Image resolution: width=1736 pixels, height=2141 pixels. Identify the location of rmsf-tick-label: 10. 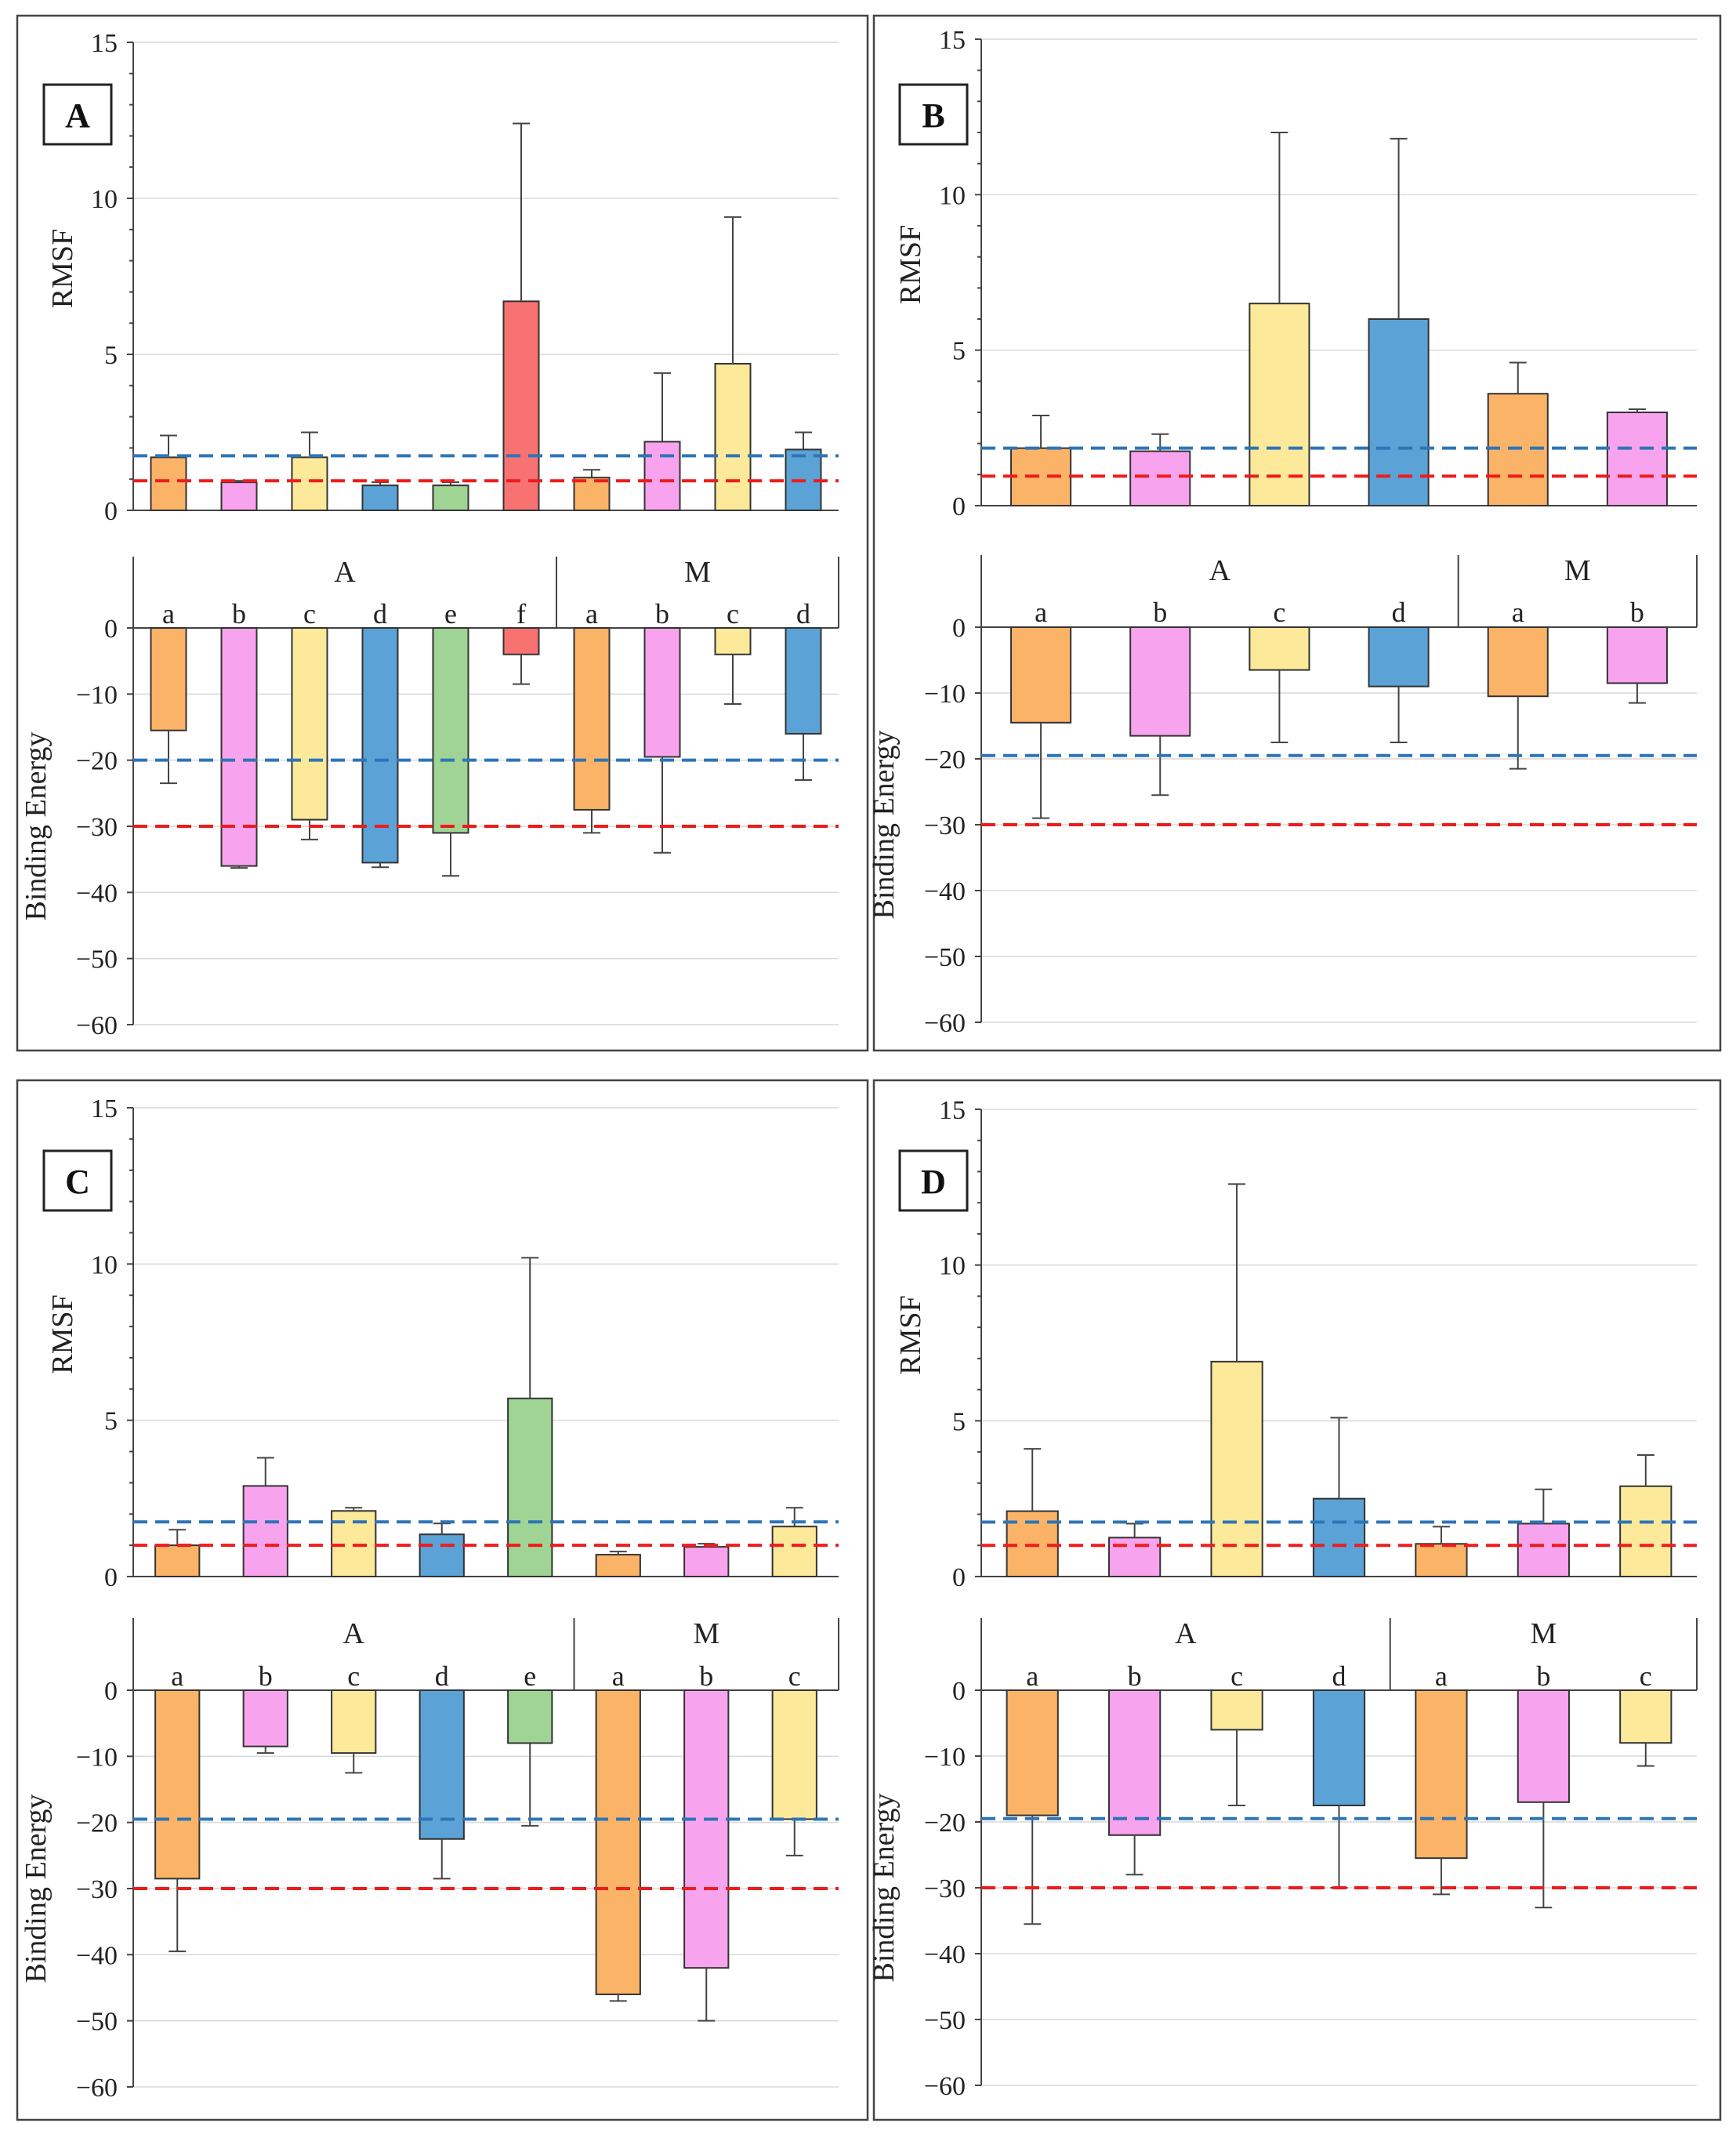
(104, 1264).